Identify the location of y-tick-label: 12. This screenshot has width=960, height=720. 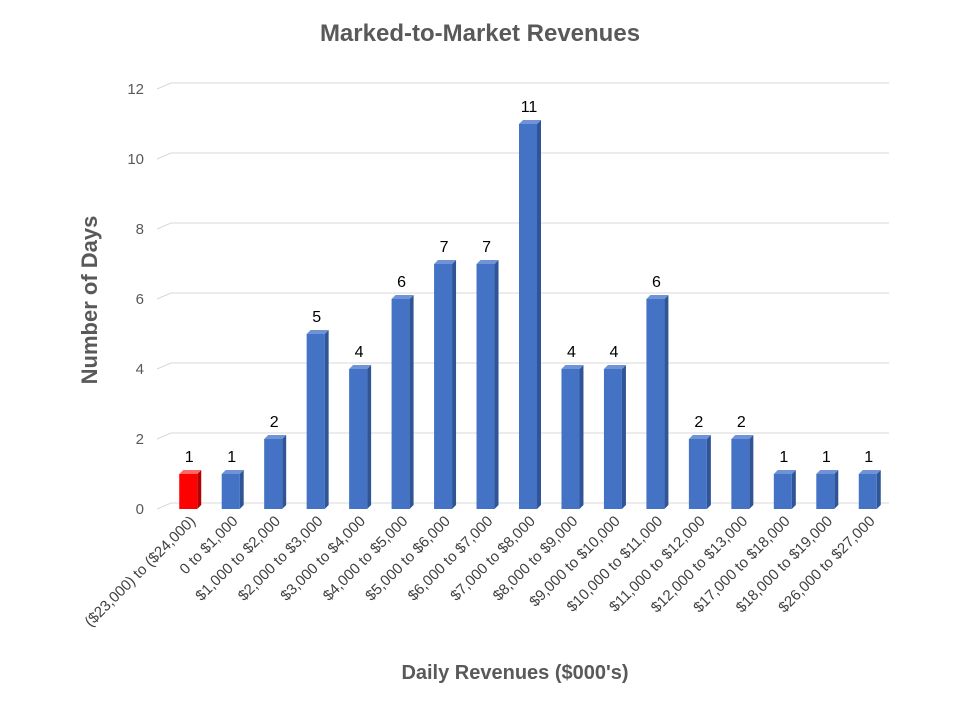
(135, 89).